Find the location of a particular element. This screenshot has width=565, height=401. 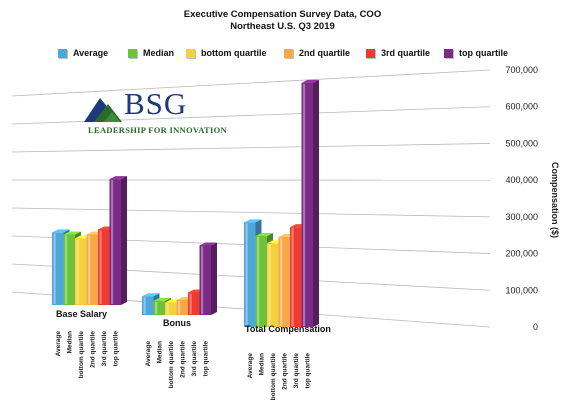

y-tick-label: 400,000 is located at coordinates (521, 180).